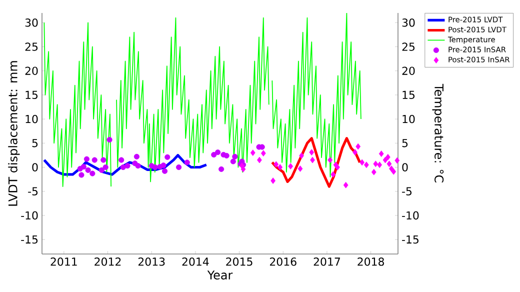 The width and height of the screenshot is (520, 292). Describe the element at coordinates (408, 22) in the screenshot. I see `y2-tick-label: 30` at that location.